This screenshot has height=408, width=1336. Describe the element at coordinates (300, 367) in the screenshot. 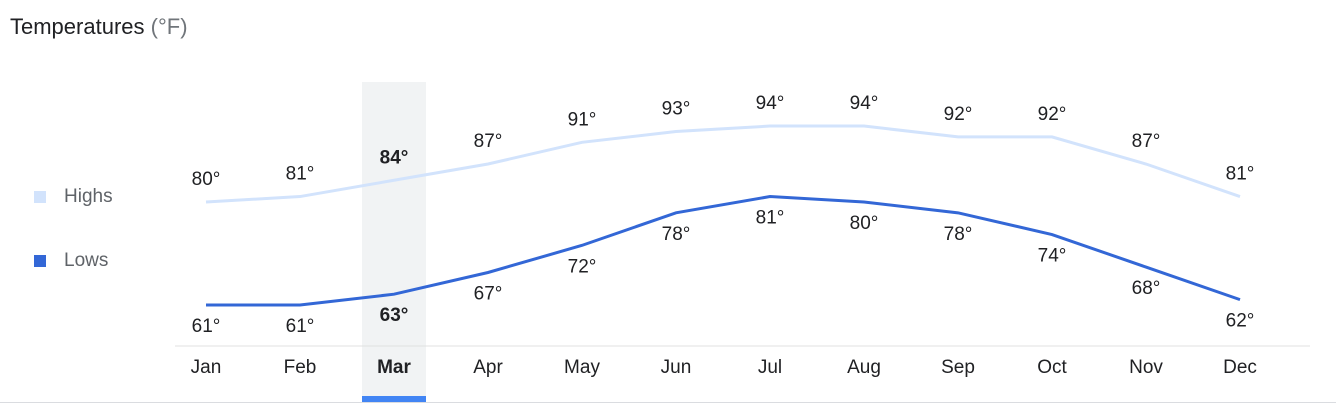

I see `x-tick-label: Feb` at that location.